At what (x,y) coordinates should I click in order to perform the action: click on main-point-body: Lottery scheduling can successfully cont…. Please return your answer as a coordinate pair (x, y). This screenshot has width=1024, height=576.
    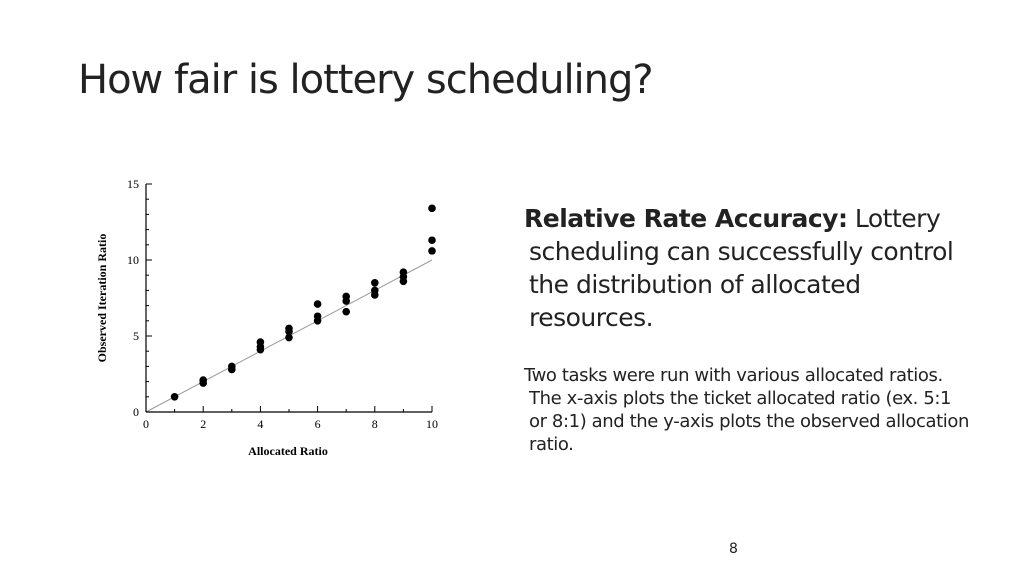
    Looking at the image, I should click on (741, 268).